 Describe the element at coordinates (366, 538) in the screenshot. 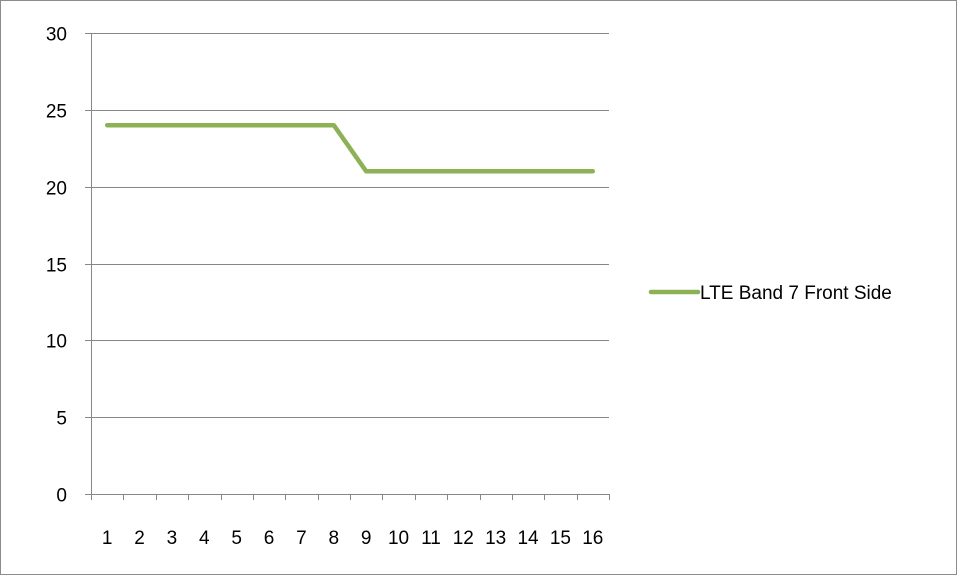

I see `x-tick-label: 9` at that location.